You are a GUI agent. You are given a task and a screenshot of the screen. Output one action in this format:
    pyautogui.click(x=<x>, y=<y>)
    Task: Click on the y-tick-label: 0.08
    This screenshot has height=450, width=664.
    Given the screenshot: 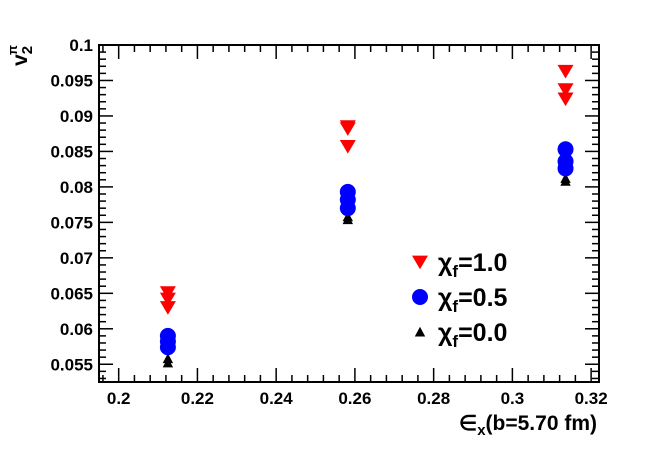 What is the action you would take?
    pyautogui.click(x=76, y=187)
    